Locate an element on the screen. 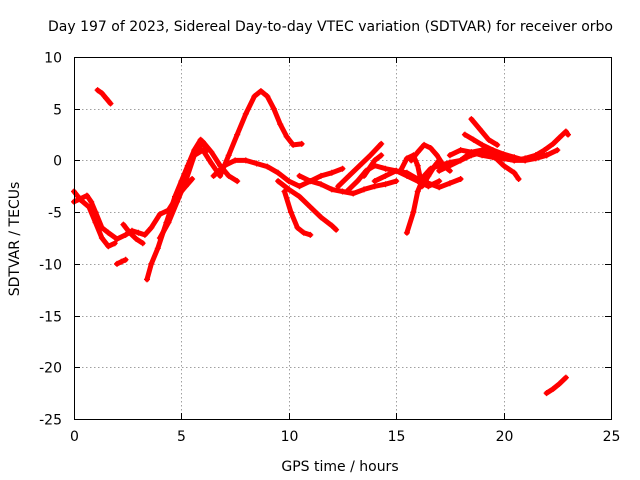 The width and height of the screenshot is (640, 480). x-tick-label: 5 is located at coordinates (181, 437).